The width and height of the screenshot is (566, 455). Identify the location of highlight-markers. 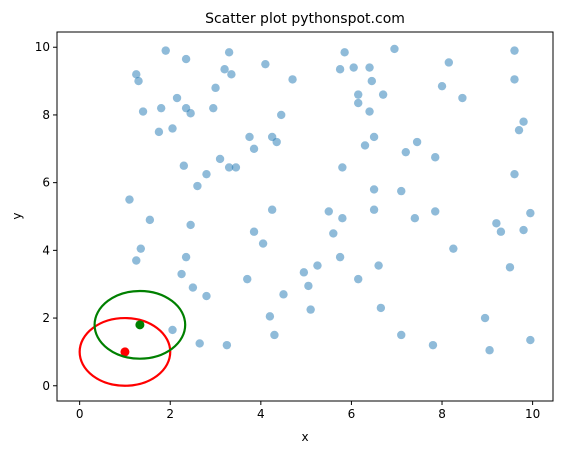
(132, 338).